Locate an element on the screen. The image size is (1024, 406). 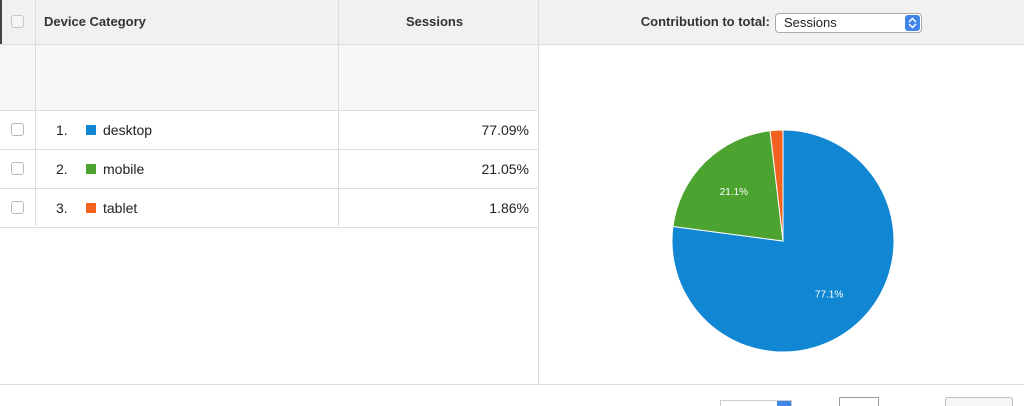
pie-slice-tablet is located at coordinates (776, 185).